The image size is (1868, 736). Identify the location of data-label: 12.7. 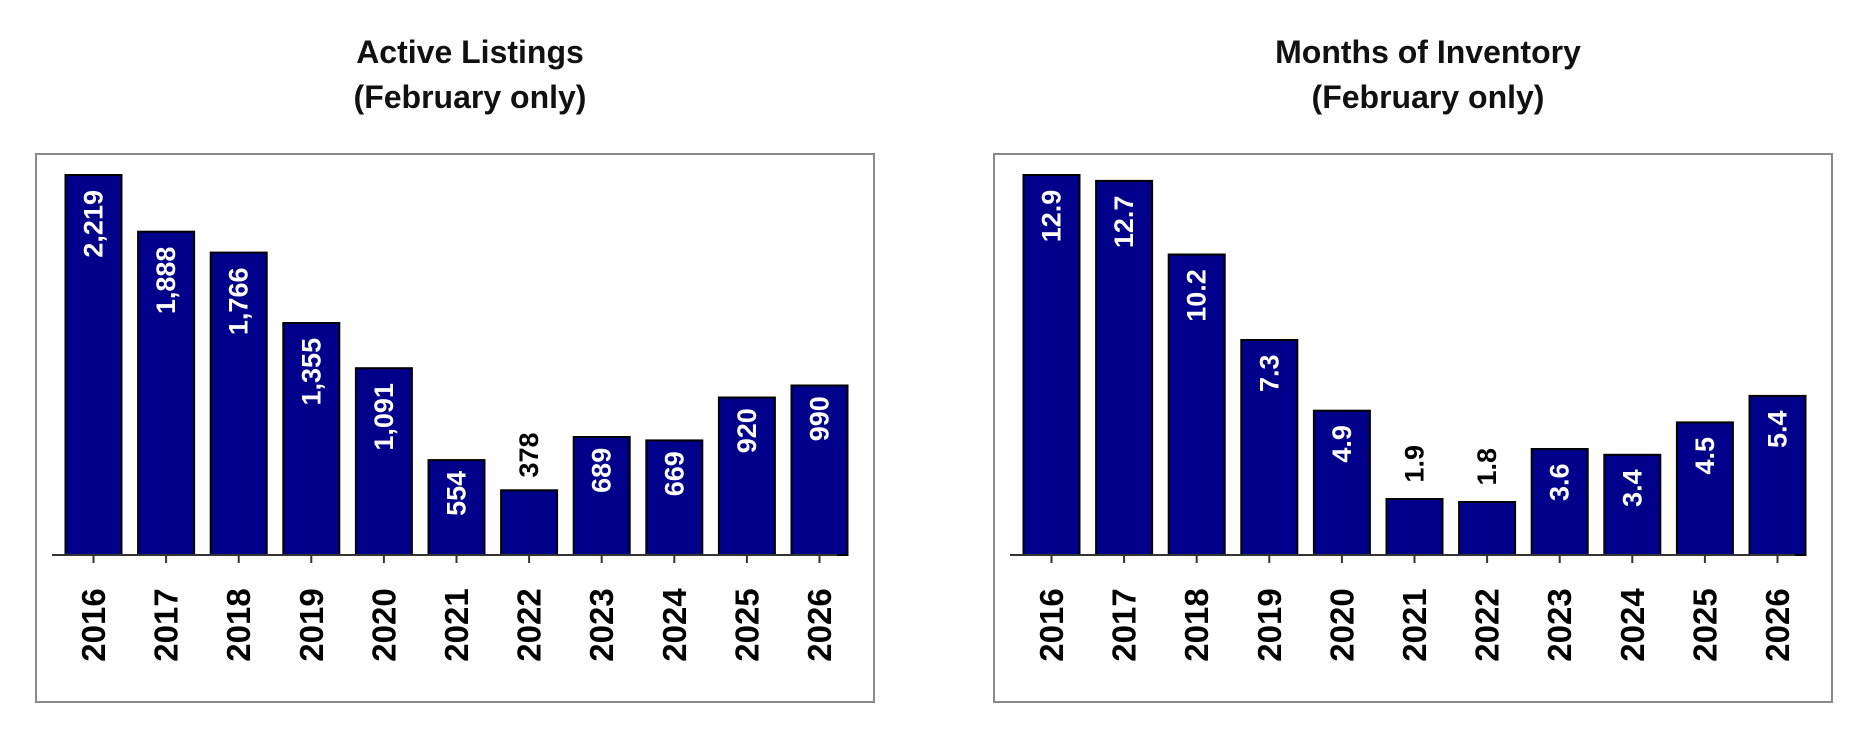
(1124, 222).